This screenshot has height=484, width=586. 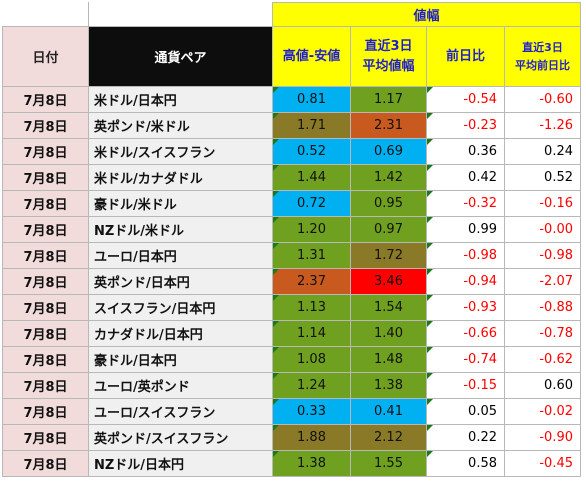 I want to click on pair-cell: 米ドル/スイスフラン, so click(x=180, y=151).